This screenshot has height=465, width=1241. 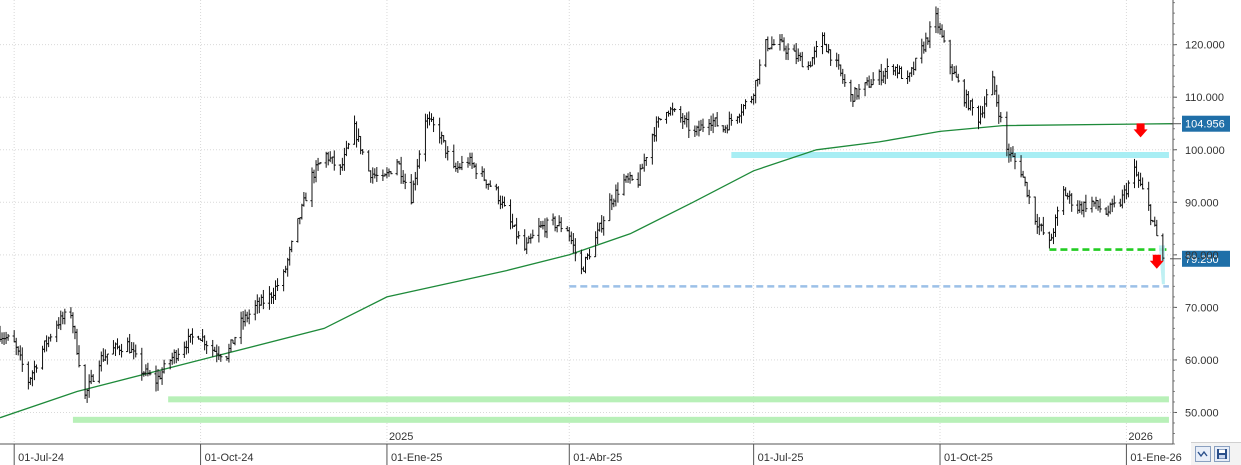 I want to click on zoom-fit-icon, so click(x=1203, y=454).